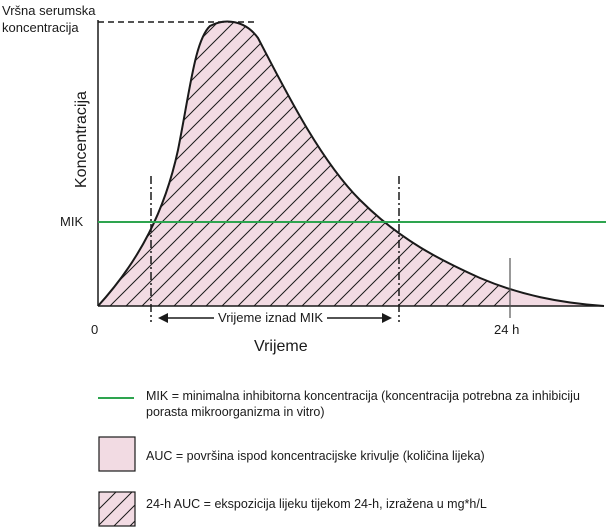  What do you see at coordinates (507, 329) in the screenshot?
I see `x-24h-label: 24 h` at bounding box center [507, 329].